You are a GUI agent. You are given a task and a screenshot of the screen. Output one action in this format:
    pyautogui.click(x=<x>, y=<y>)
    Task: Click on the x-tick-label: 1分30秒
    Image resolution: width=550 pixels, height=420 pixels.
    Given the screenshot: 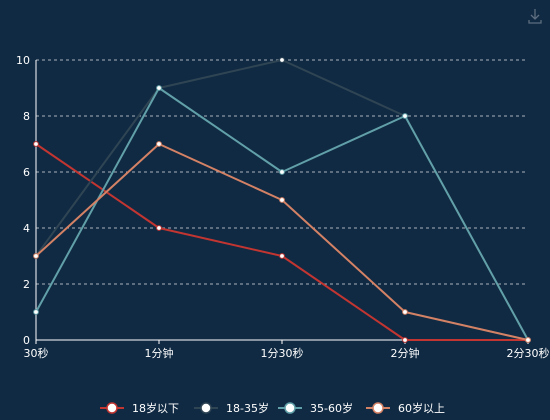 What is the action you would take?
    pyautogui.click(x=282, y=353)
    